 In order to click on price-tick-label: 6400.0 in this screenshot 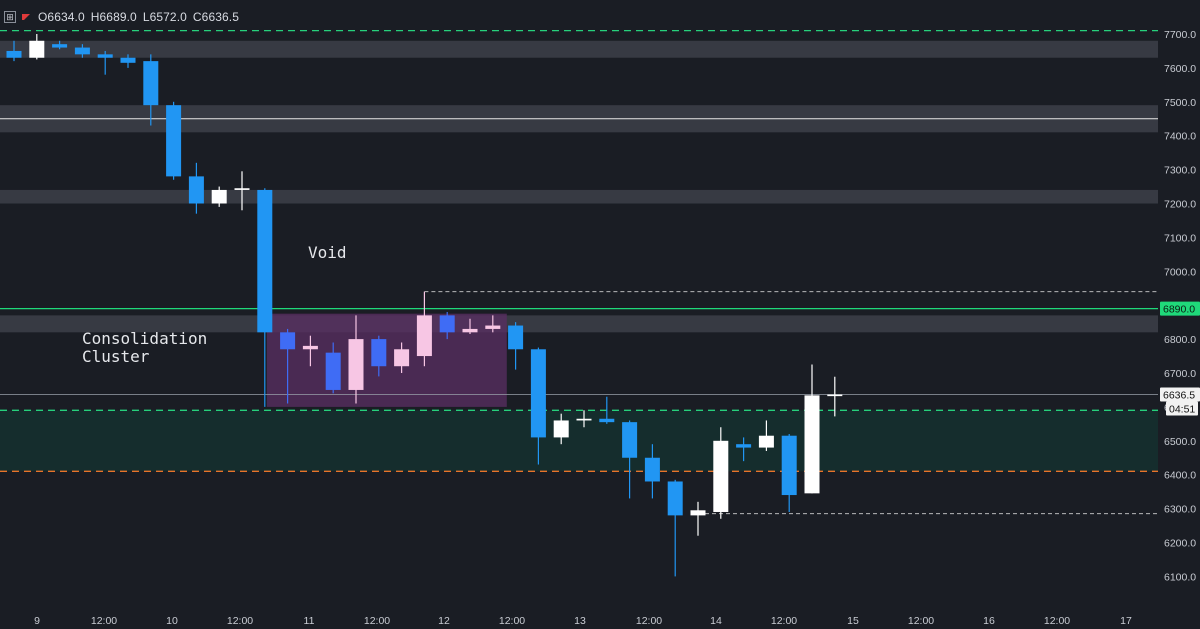, I will do `click(1180, 476)`.